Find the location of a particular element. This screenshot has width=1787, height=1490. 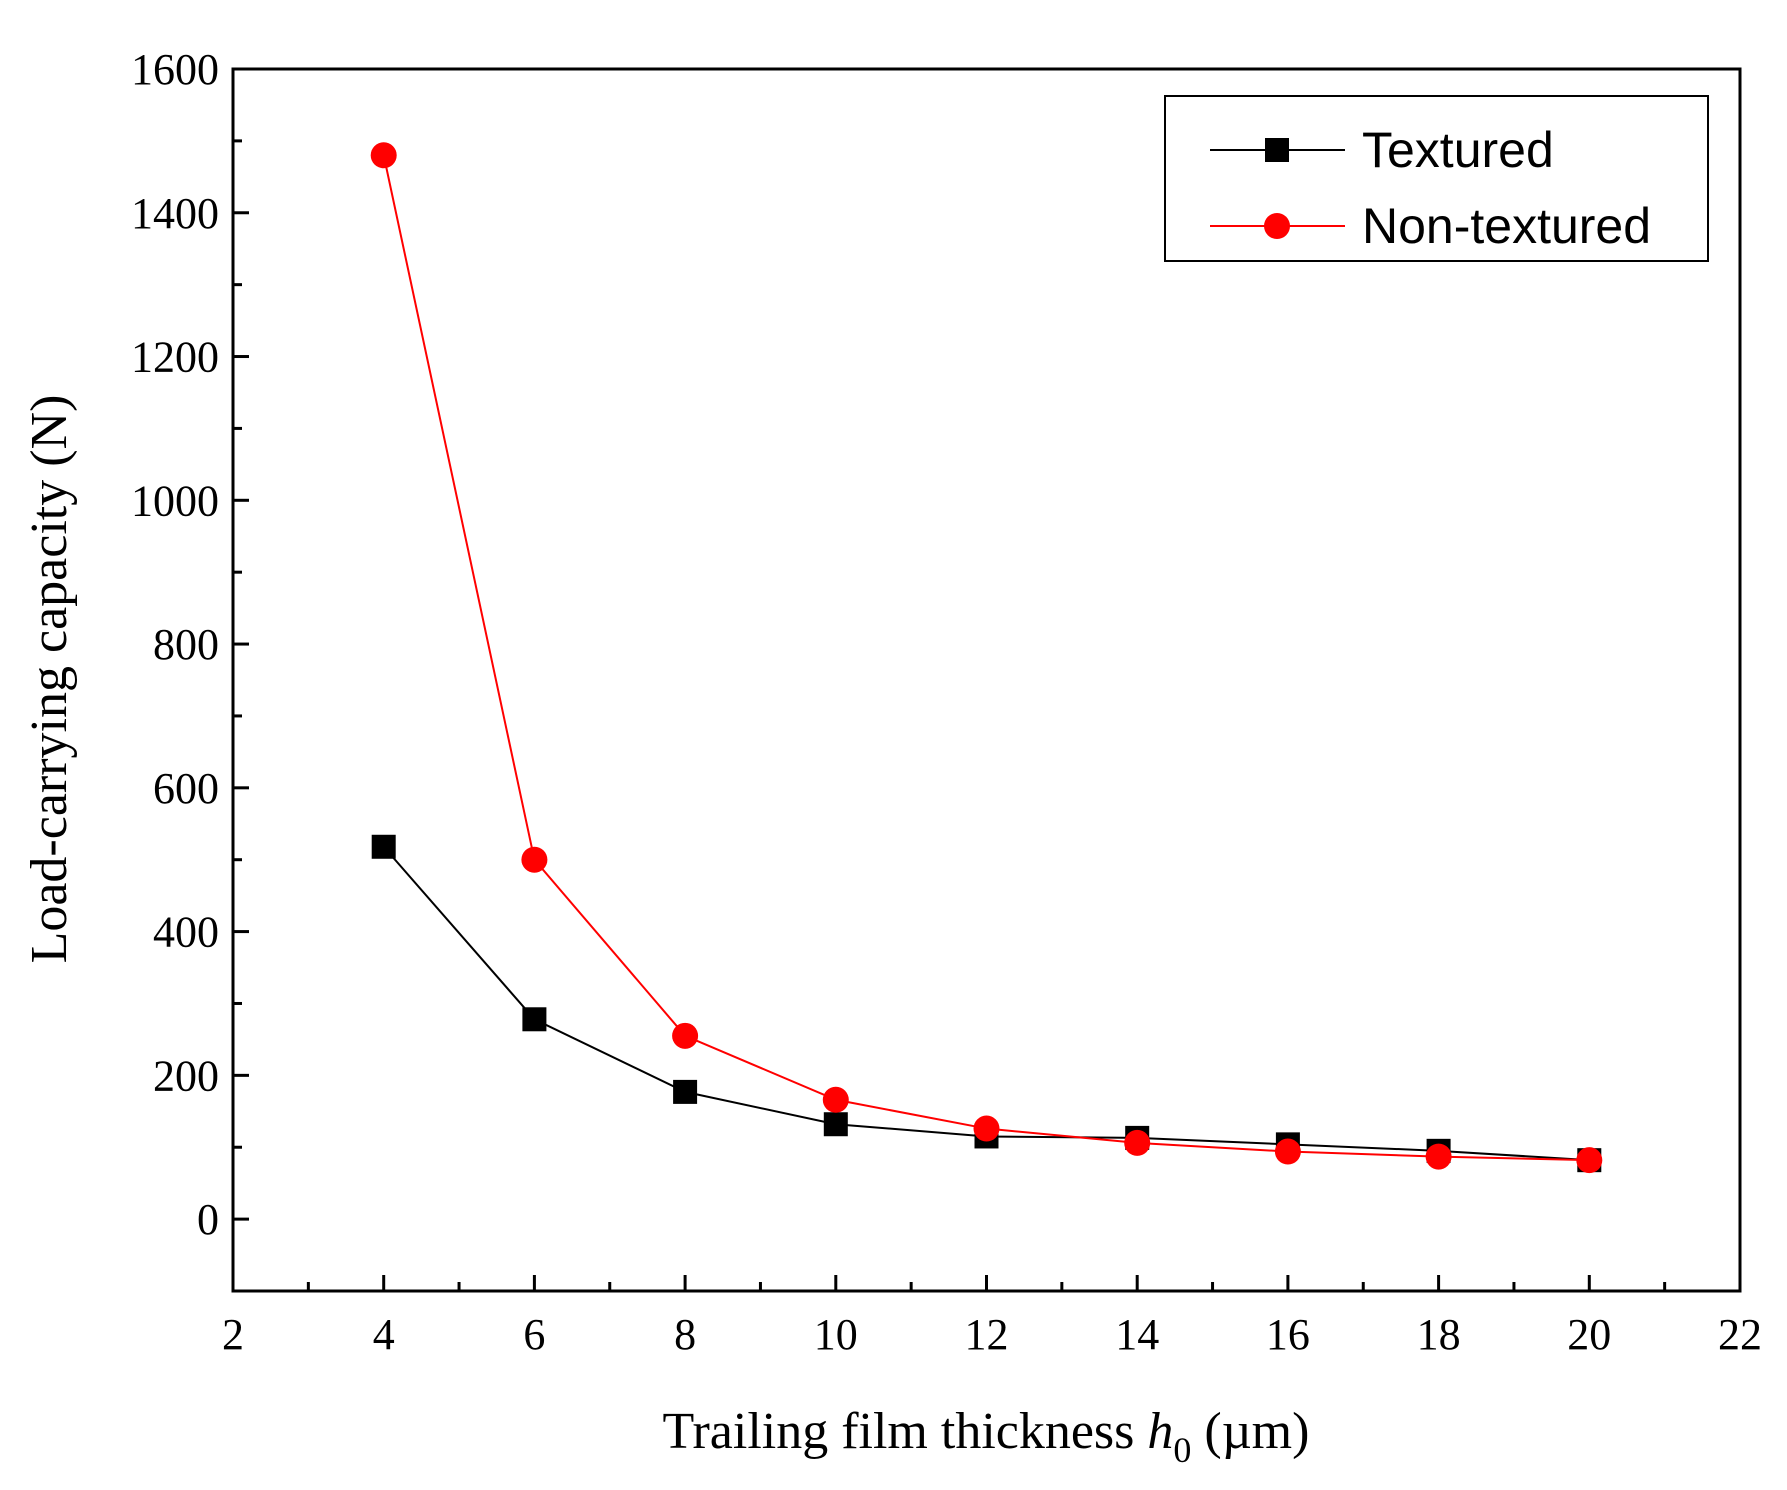

x-tick-label: 6 is located at coordinates (534, 1334).